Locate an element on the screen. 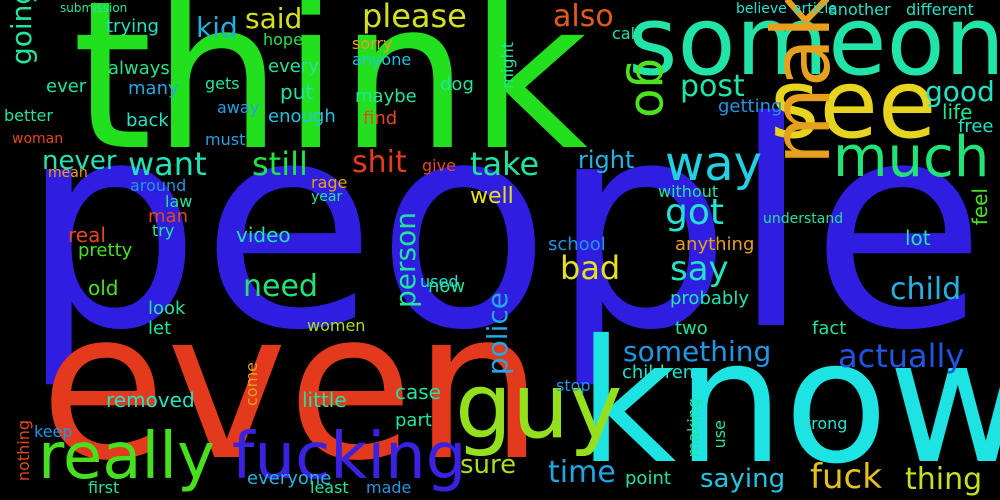 This screenshot has width=1000, height=500. word-removed: removed is located at coordinates (150, 400).